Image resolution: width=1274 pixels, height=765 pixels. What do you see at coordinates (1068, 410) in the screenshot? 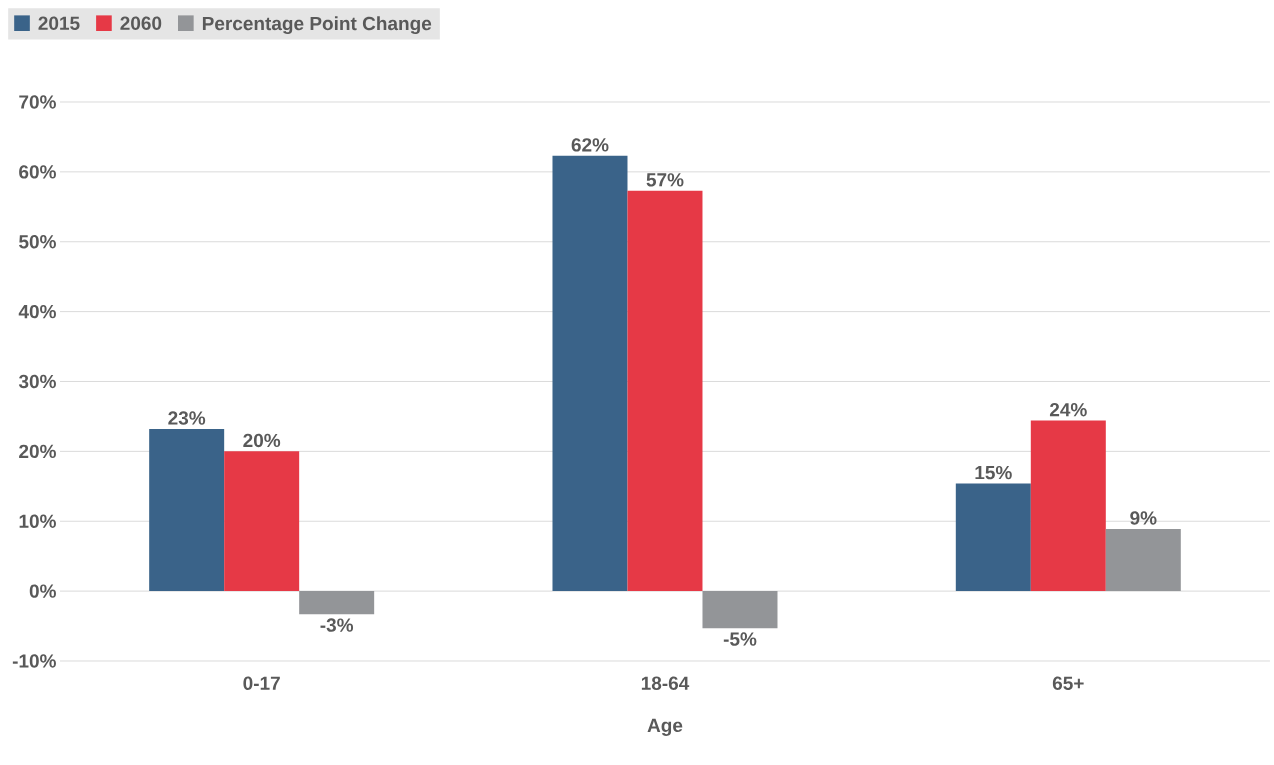
I see `data-label: 24%` at bounding box center [1068, 410].